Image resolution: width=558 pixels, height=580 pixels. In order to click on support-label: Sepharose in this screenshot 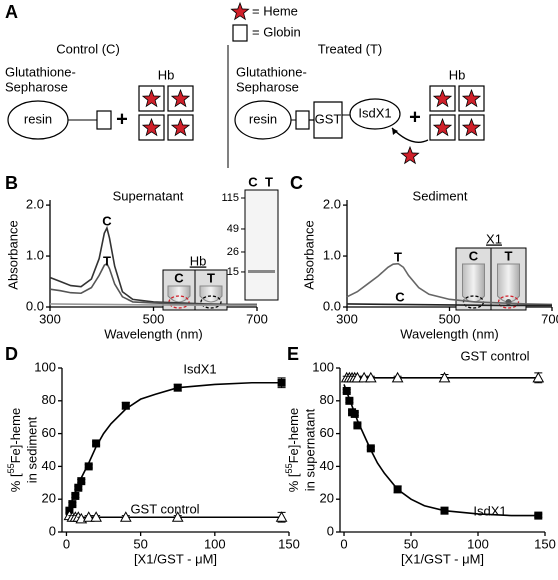, I will do `click(36, 86)`.